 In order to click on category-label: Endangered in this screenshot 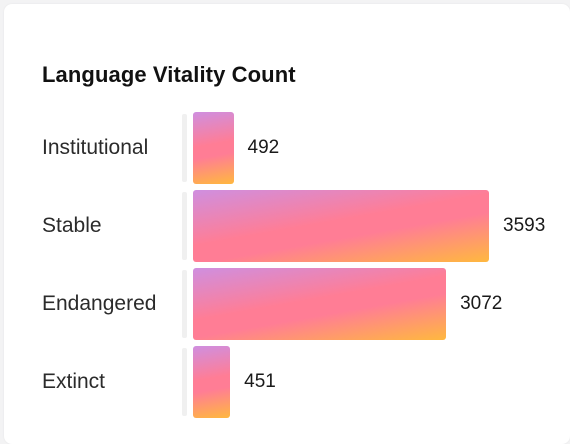, I will do `click(99, 303)`.